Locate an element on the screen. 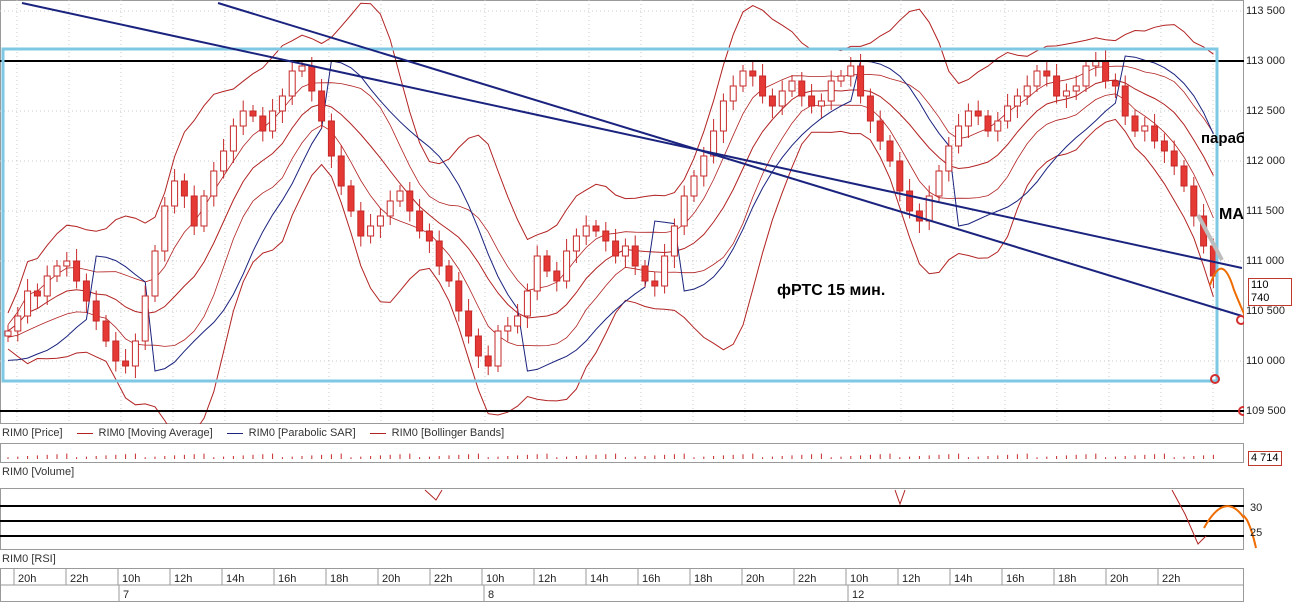 The image size is (1292, 605). target-circle is located at coordinates (1240, 320).